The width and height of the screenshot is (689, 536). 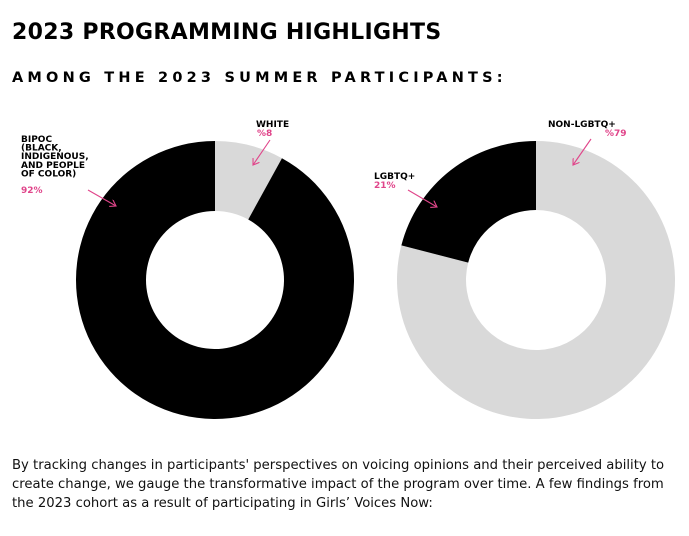 What do you see at coordinates (227, 32) in the screenshot?
I see `page-title: 2023 PROGRAMMING HIGHLIGHTS` at bounding box center [227, 32].